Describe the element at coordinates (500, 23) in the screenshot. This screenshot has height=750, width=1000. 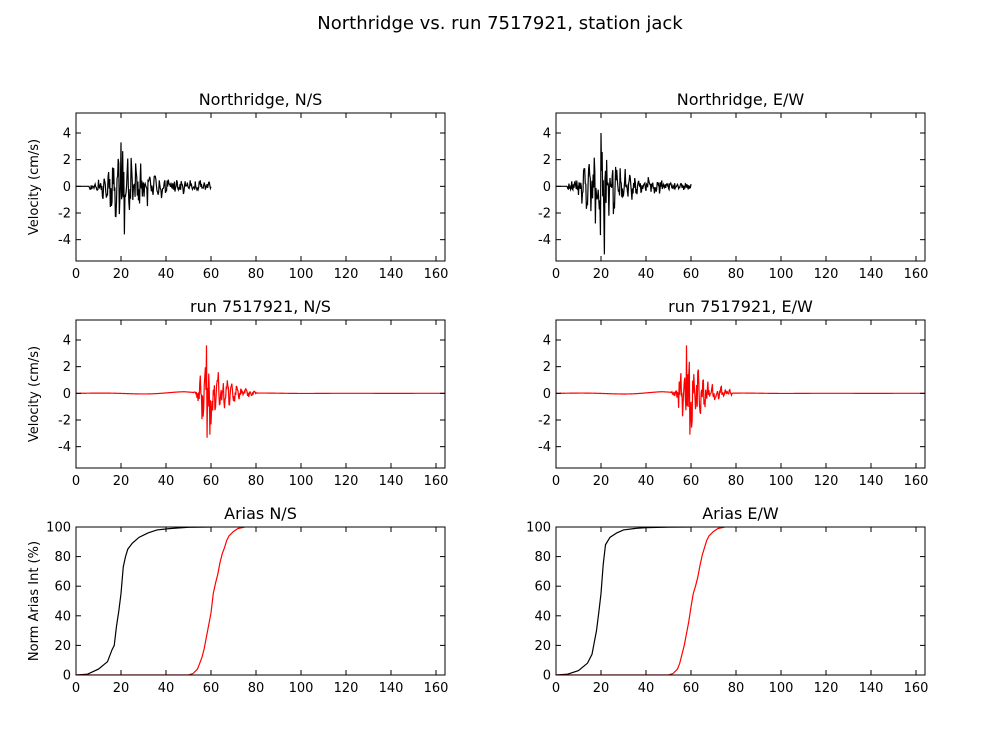
I see `figure-title: Northridge vs. run 7517921, station jack` at that location.